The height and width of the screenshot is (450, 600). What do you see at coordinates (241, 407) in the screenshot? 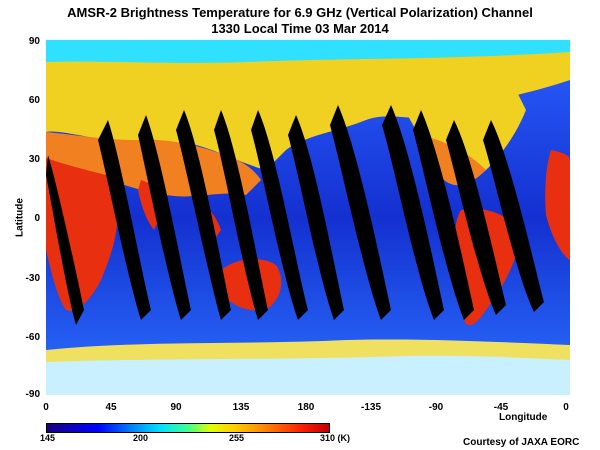
I see `x-tick-135: 135` at bounding box center [241, 407].